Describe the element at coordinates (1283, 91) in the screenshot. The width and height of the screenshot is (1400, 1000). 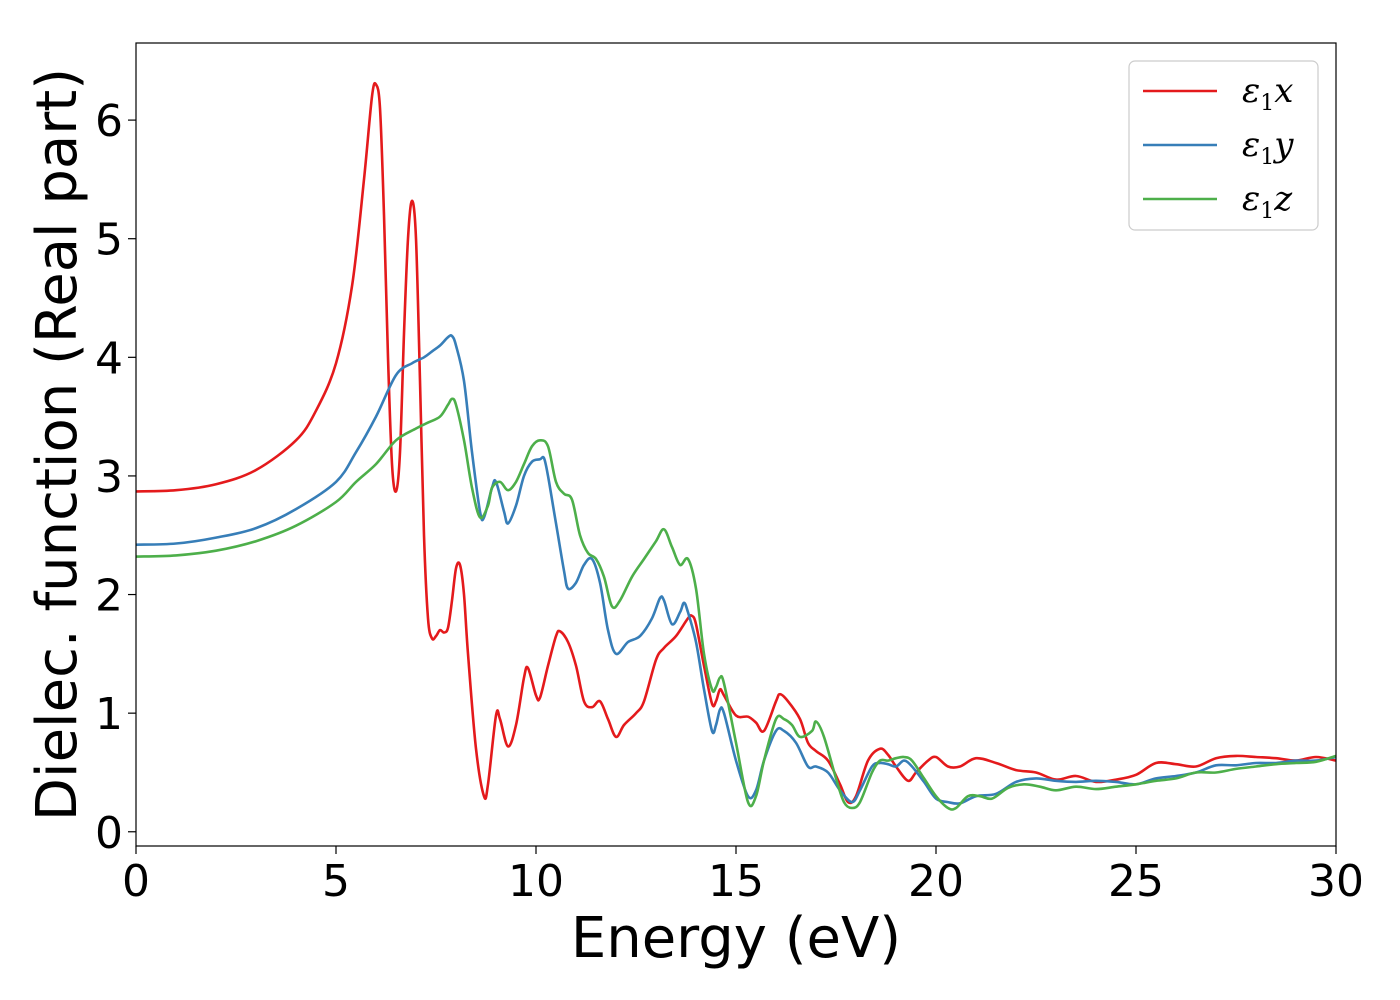
I see `legend-axis: x` at that location.